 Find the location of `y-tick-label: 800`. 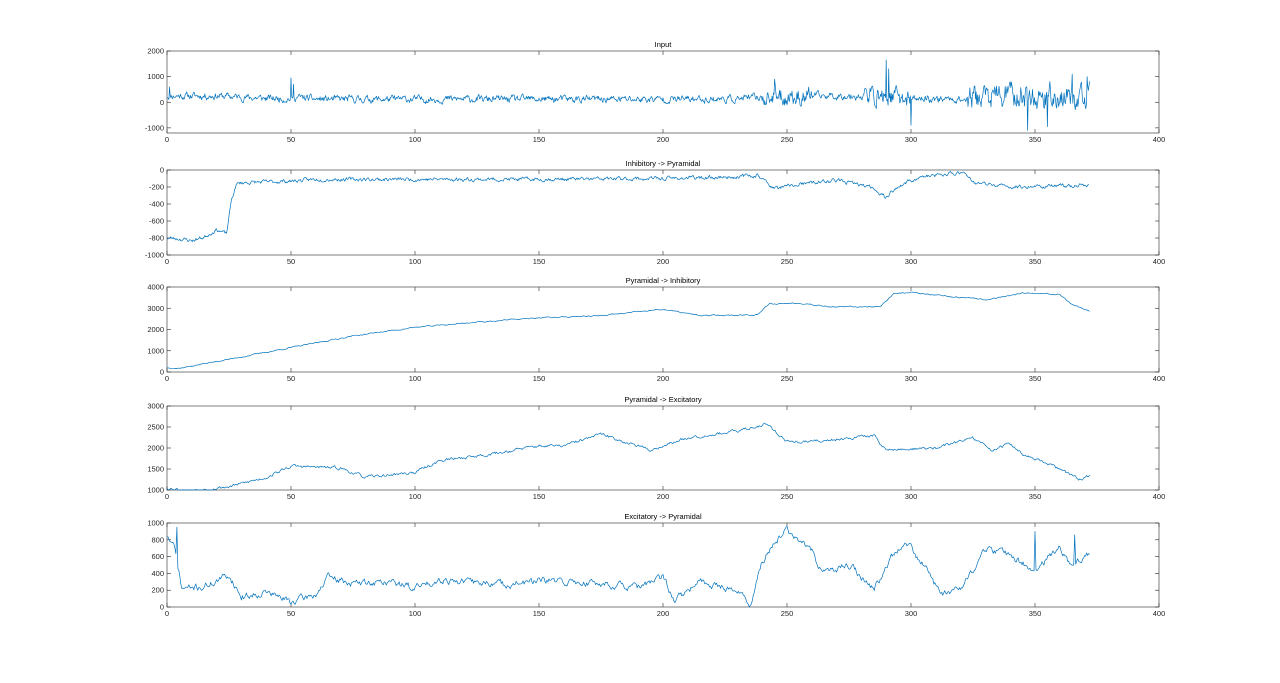

y-tick-label: 800 is located at coordinates (157, 539).